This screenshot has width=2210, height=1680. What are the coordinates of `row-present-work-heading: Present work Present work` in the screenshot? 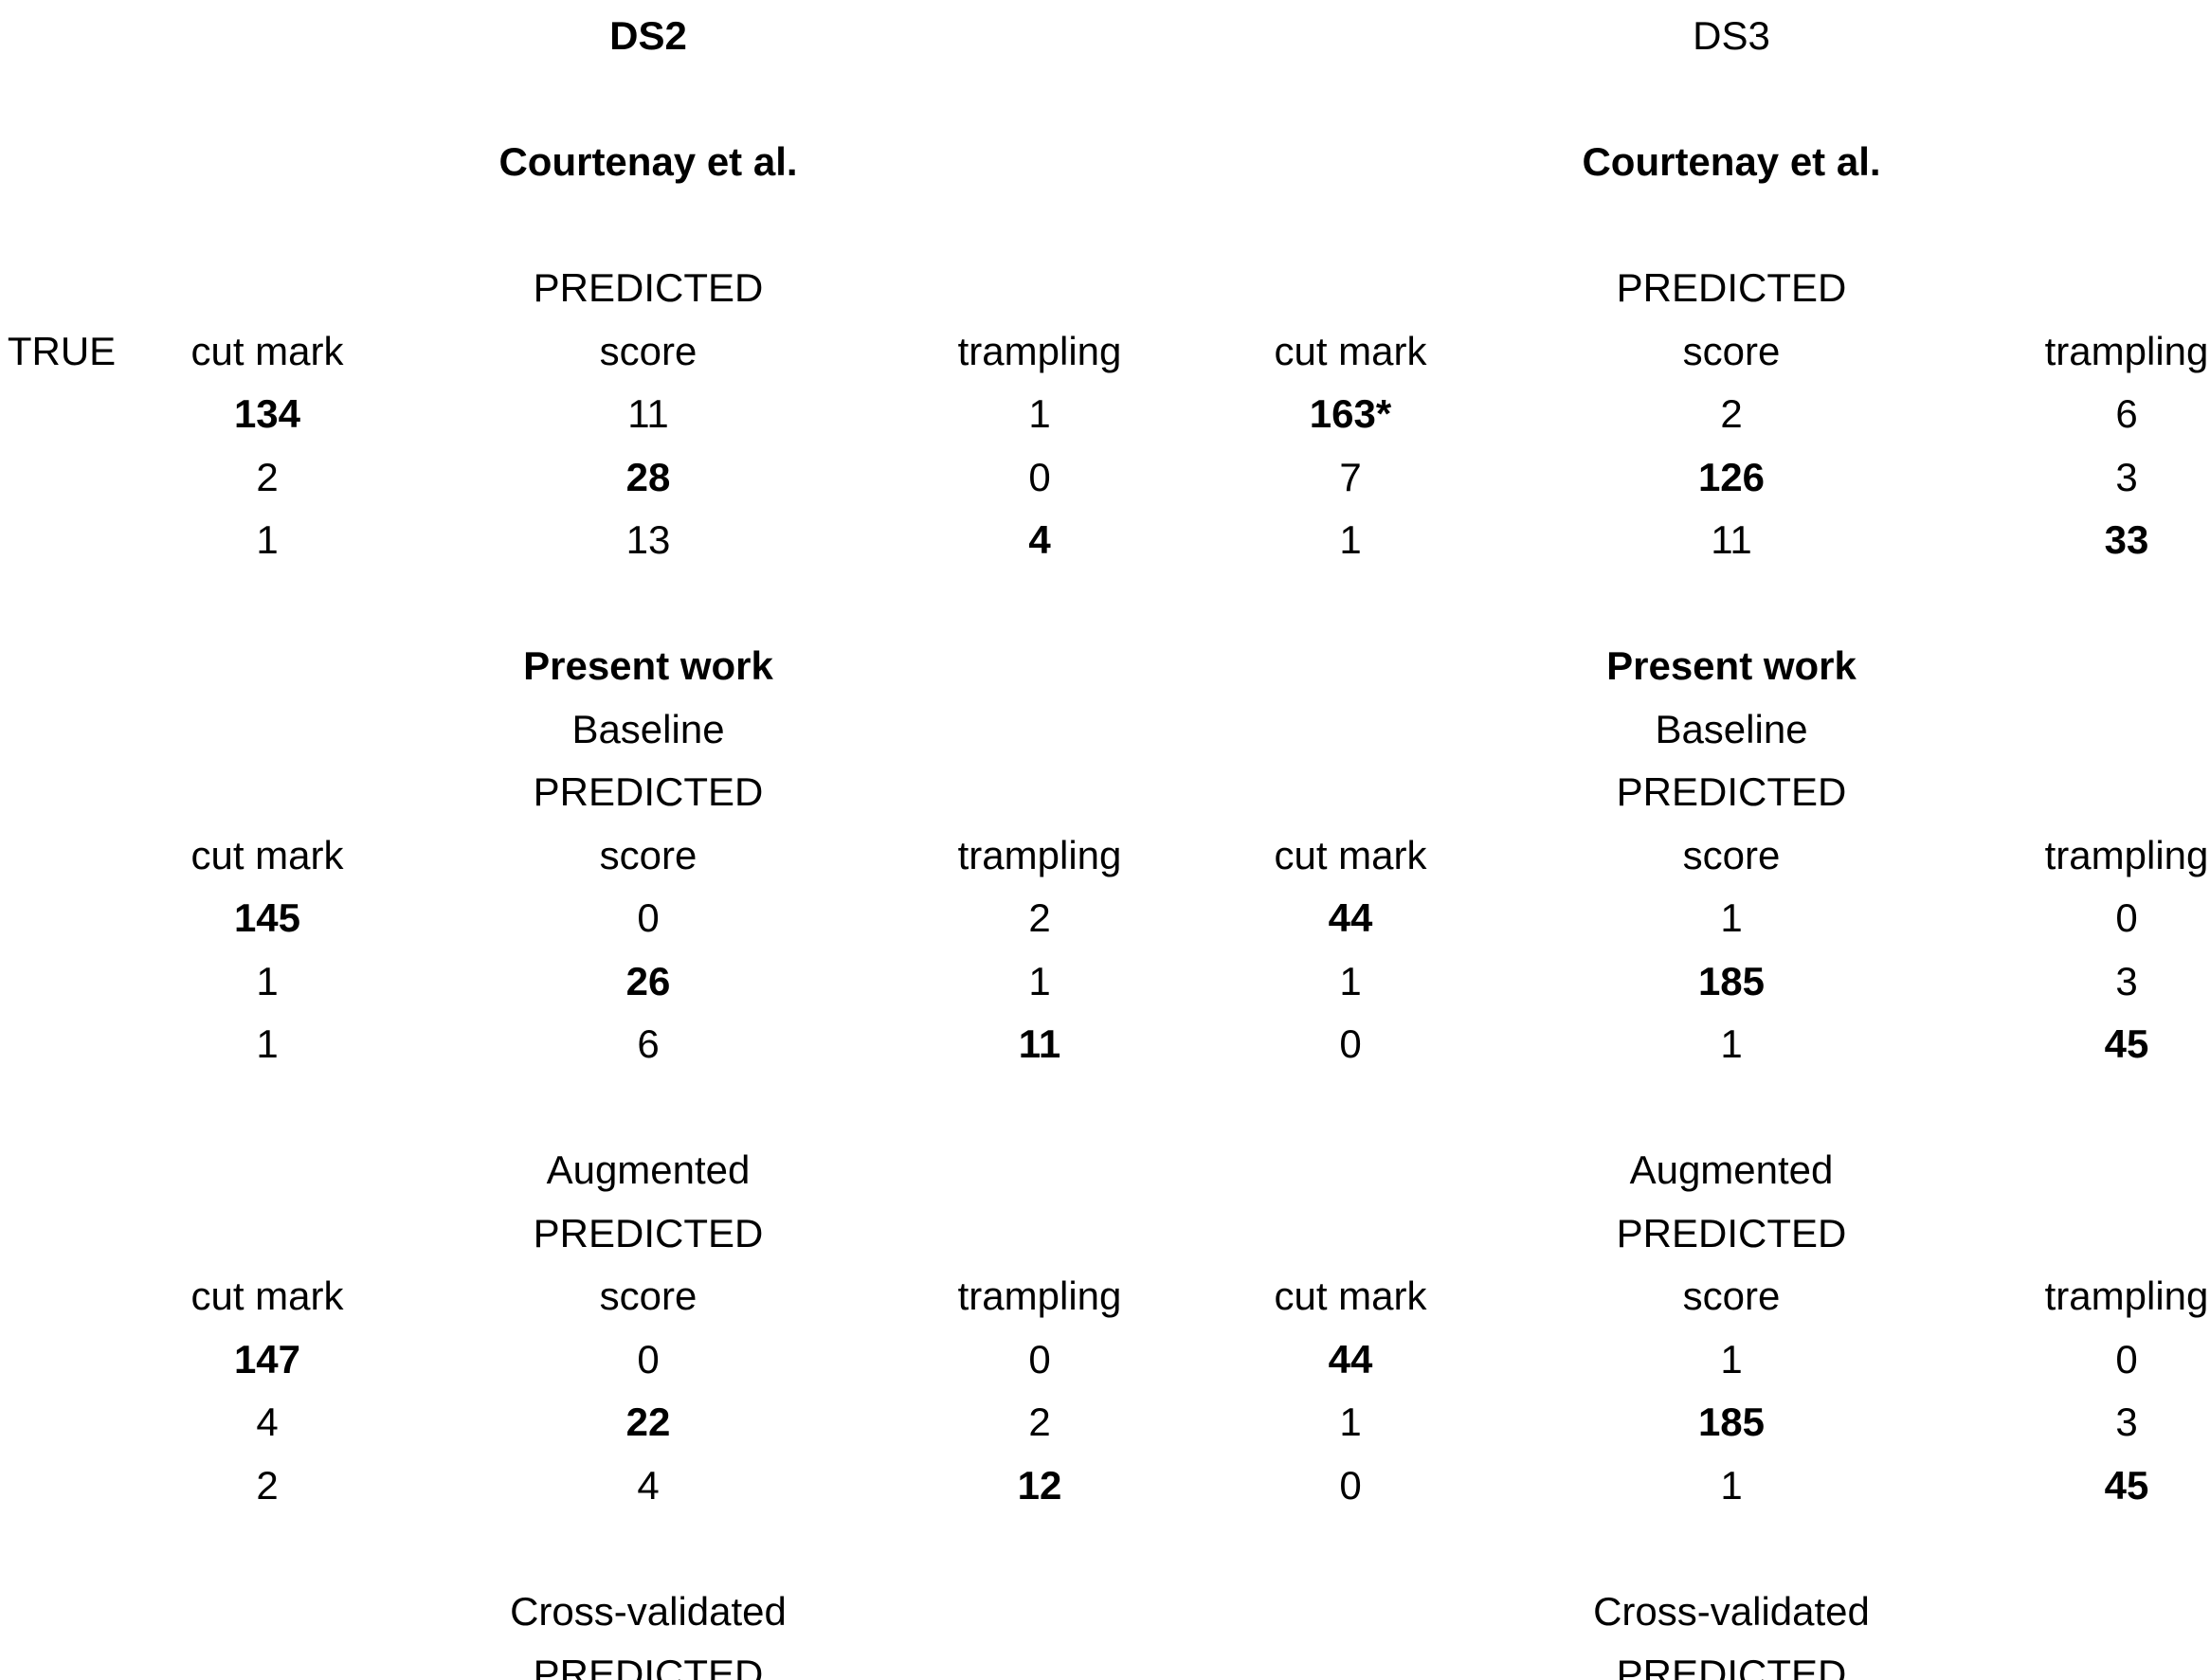 It's located at (1105, 666).